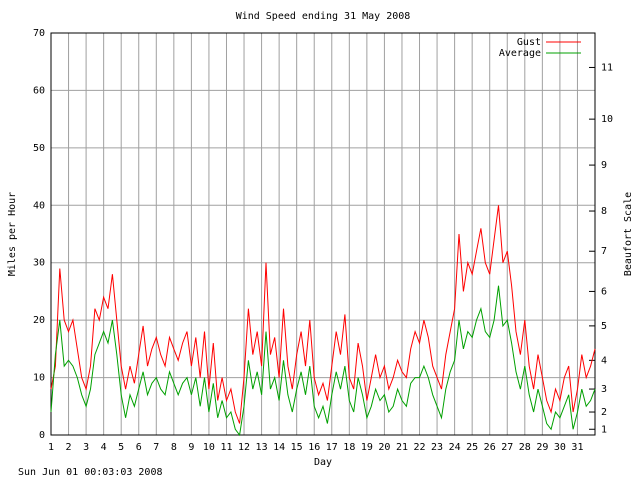 The width and height of the screenshot is (640, 484). I want to click on x-tick-label: 15, so click(297, 447).